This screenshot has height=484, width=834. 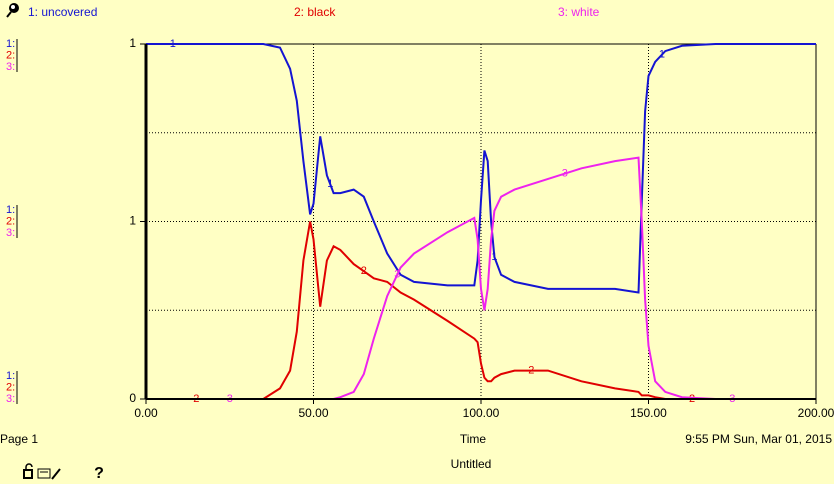 What do you see at coordinates (62, 12) in the screenshot?
I see `legend-entry: 1: uncovered` at bounding box center [62, 12].